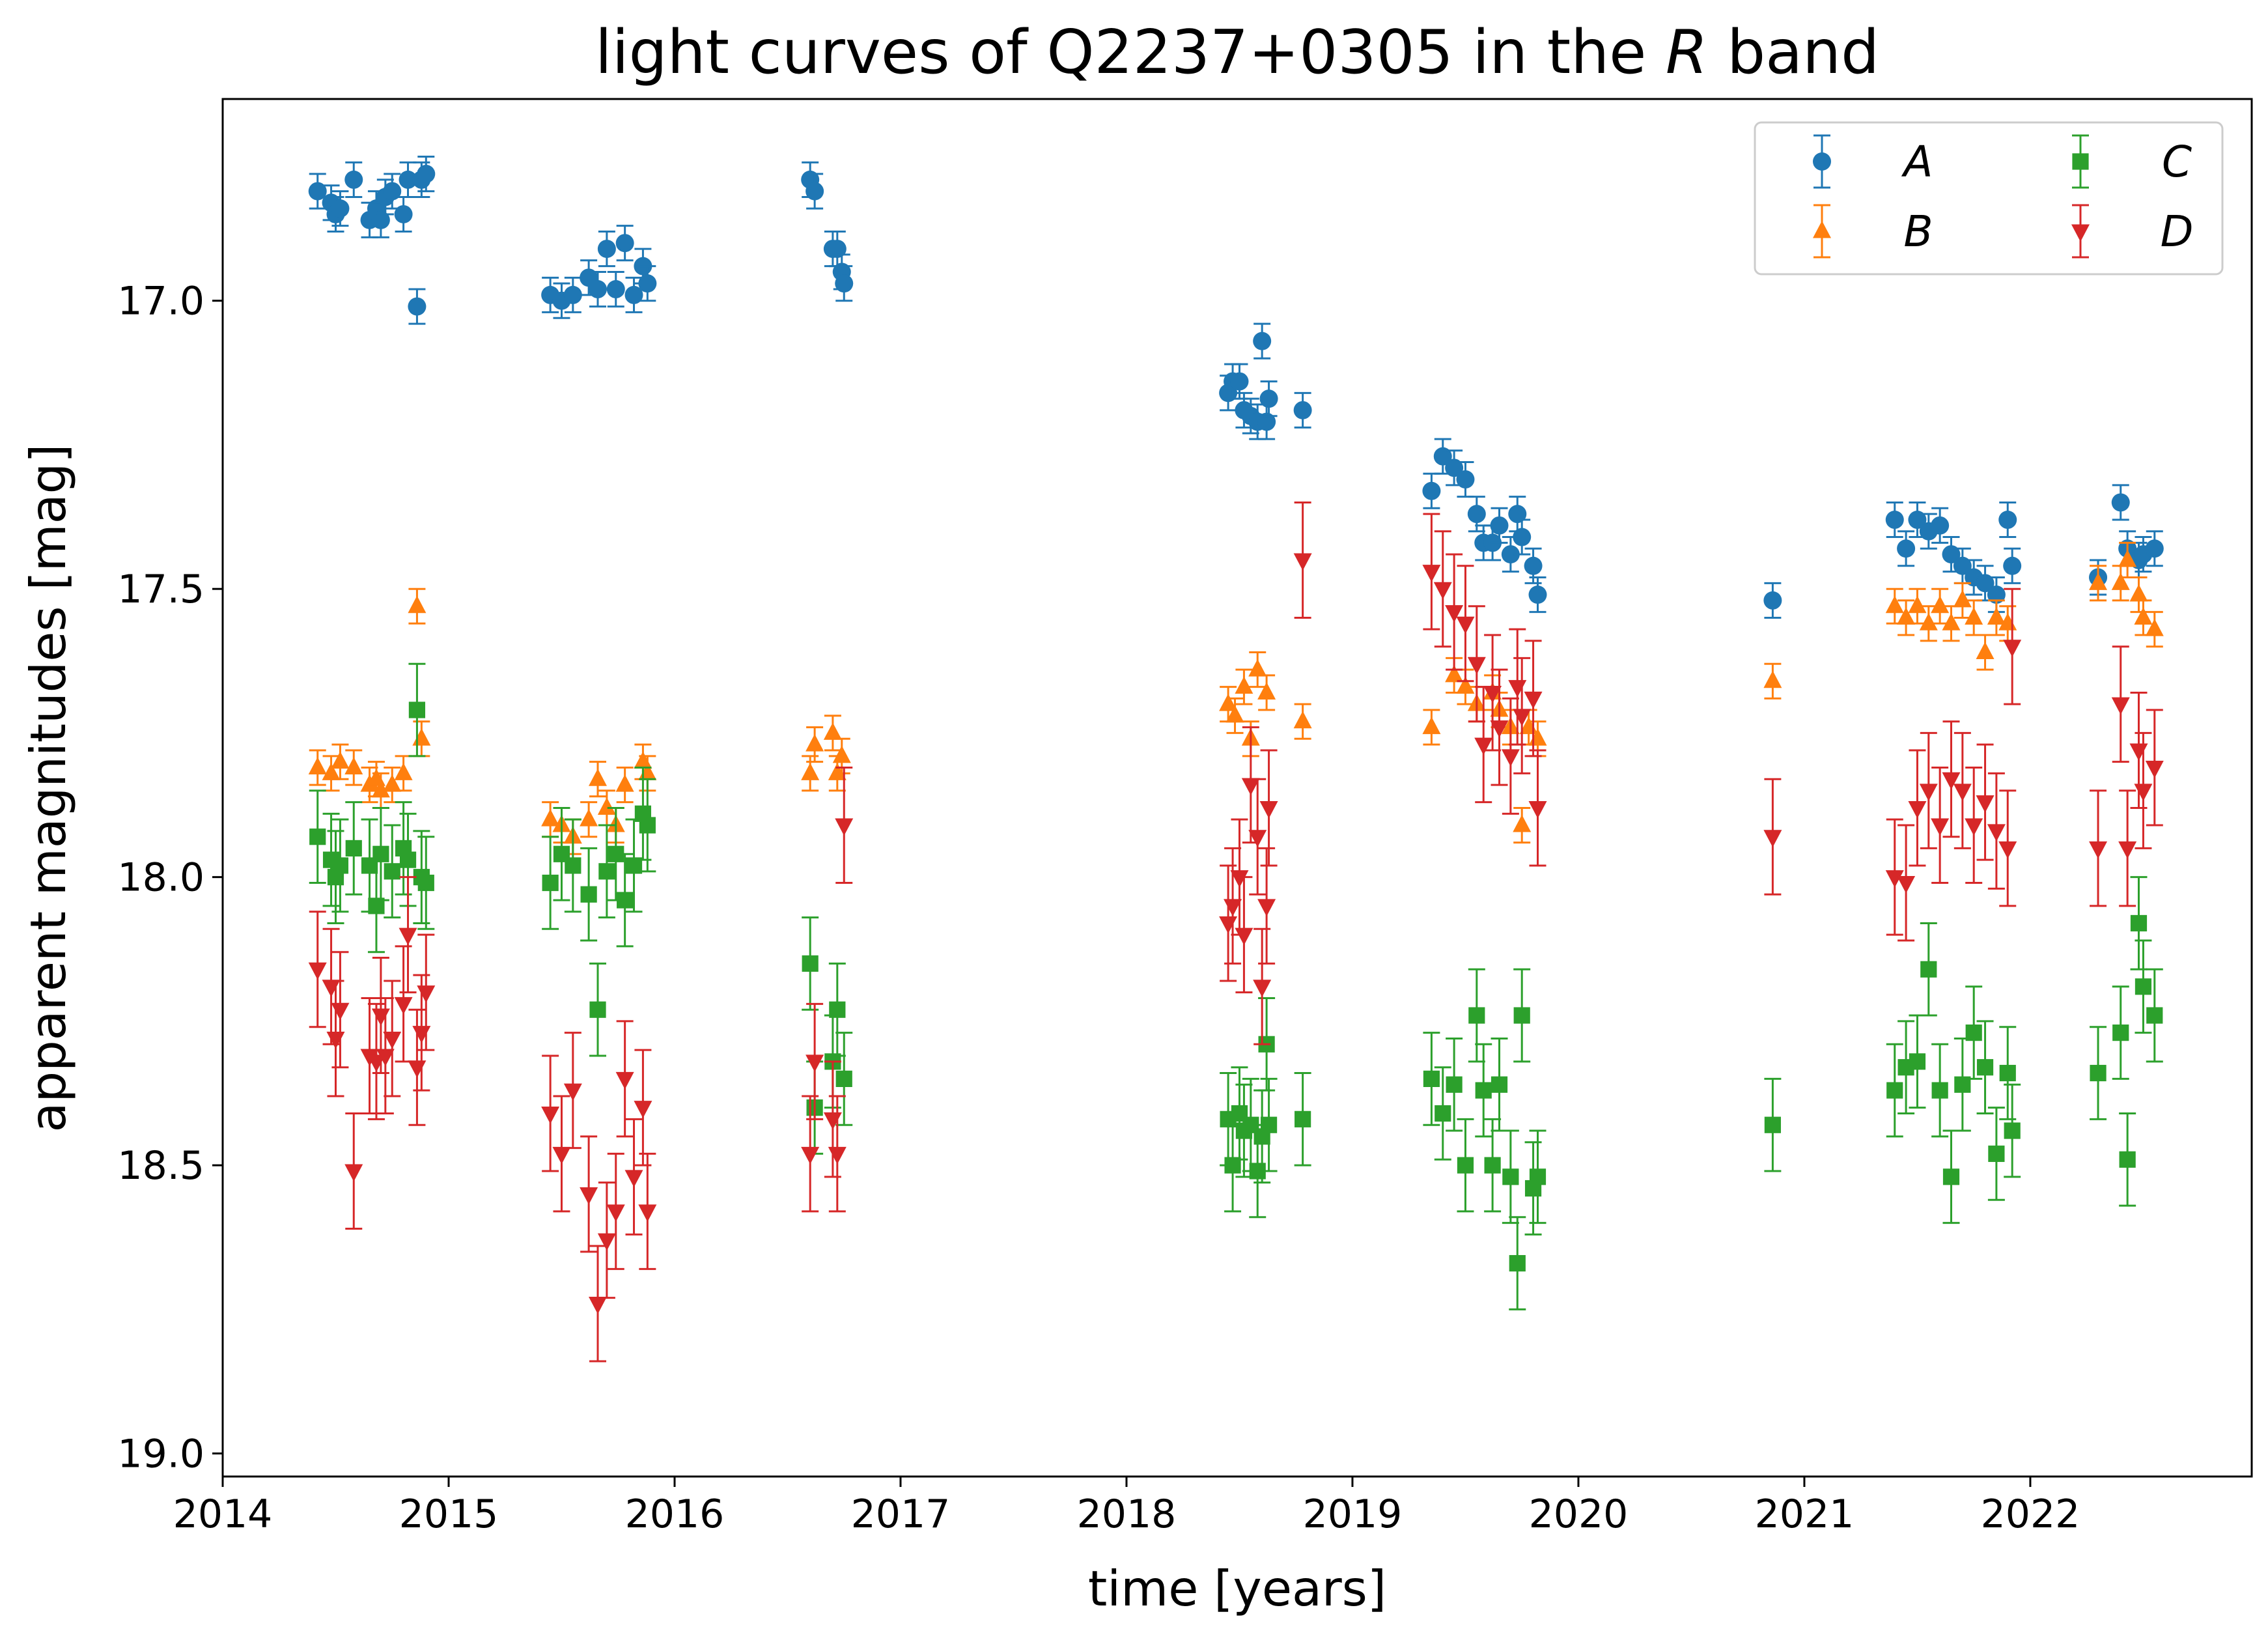  Describe the element at coordinates (2081, 161) in the screenshot. I see `legend-marker-C` at that location.